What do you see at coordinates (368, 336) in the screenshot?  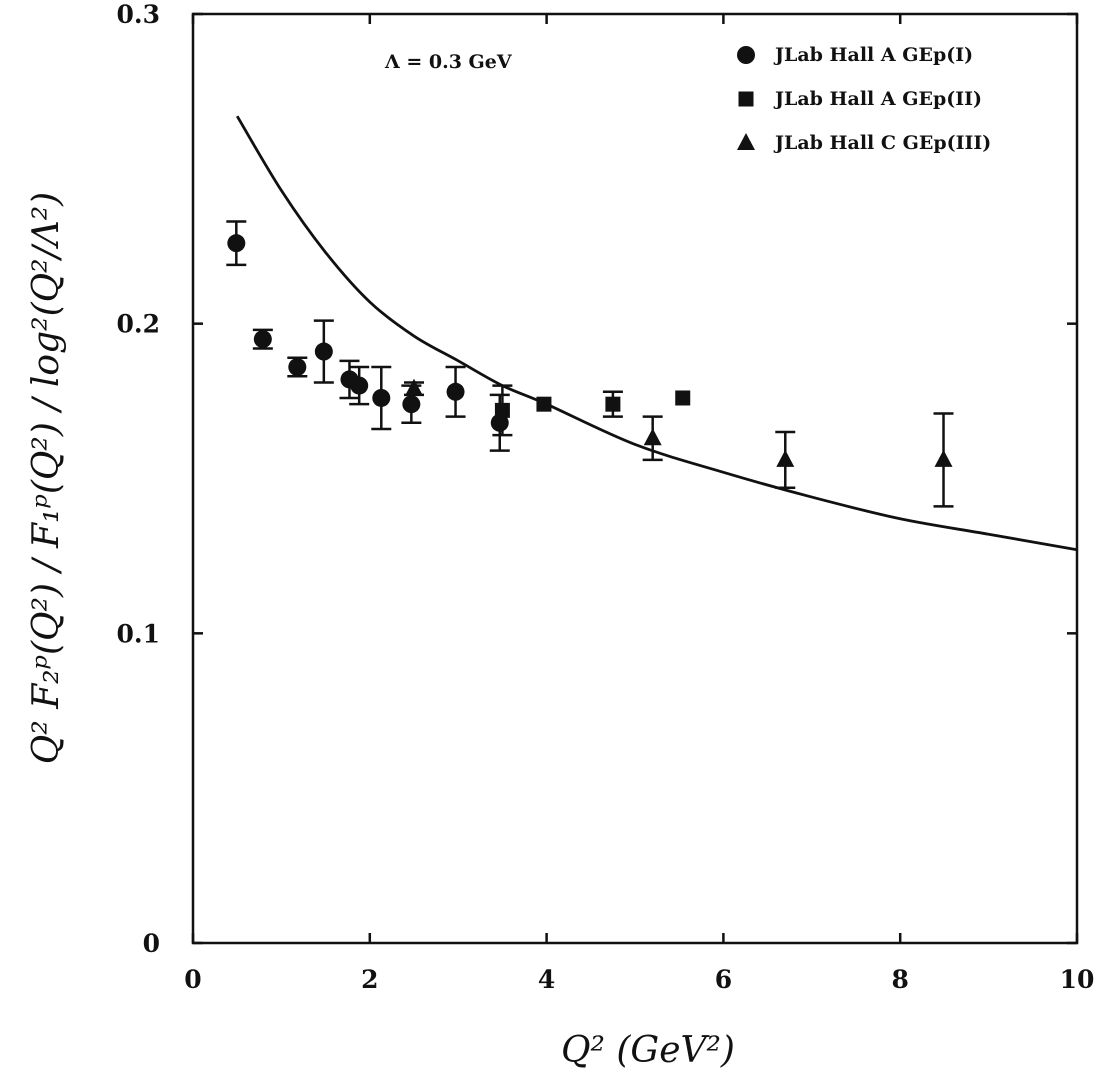 I see `series-circle` at bounding box center [368, 336].